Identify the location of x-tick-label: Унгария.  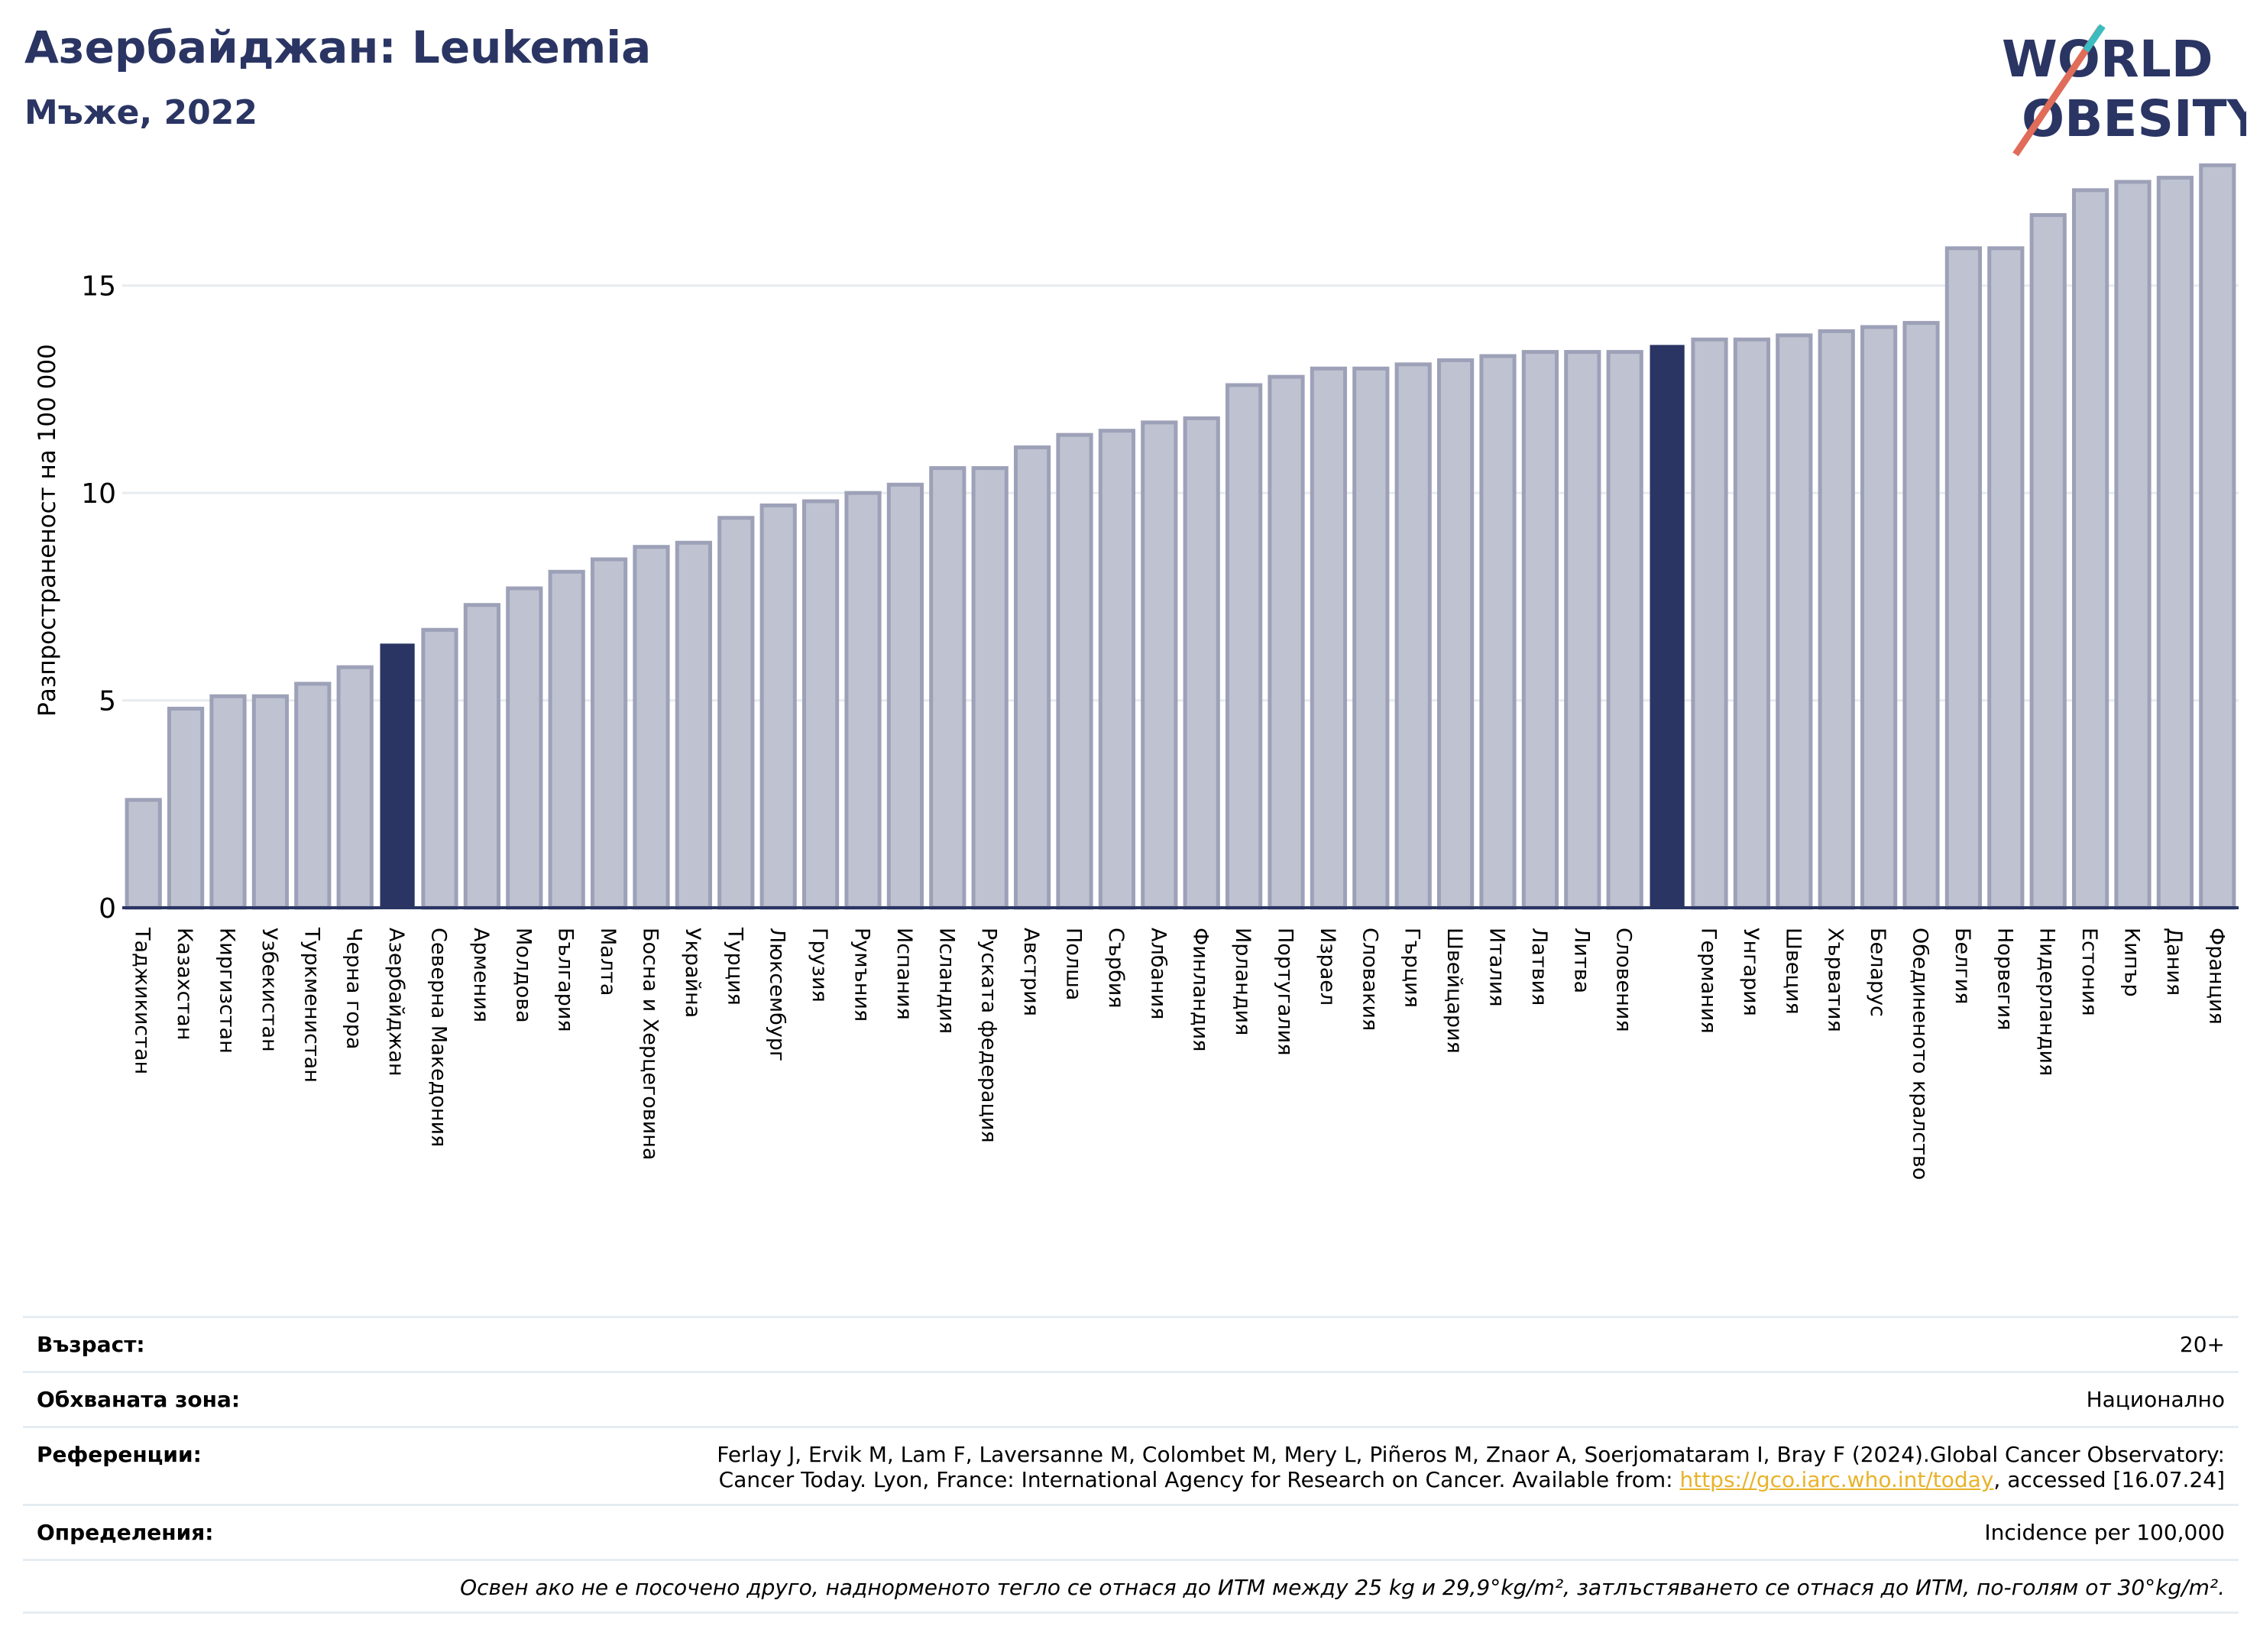
(1751, 972).